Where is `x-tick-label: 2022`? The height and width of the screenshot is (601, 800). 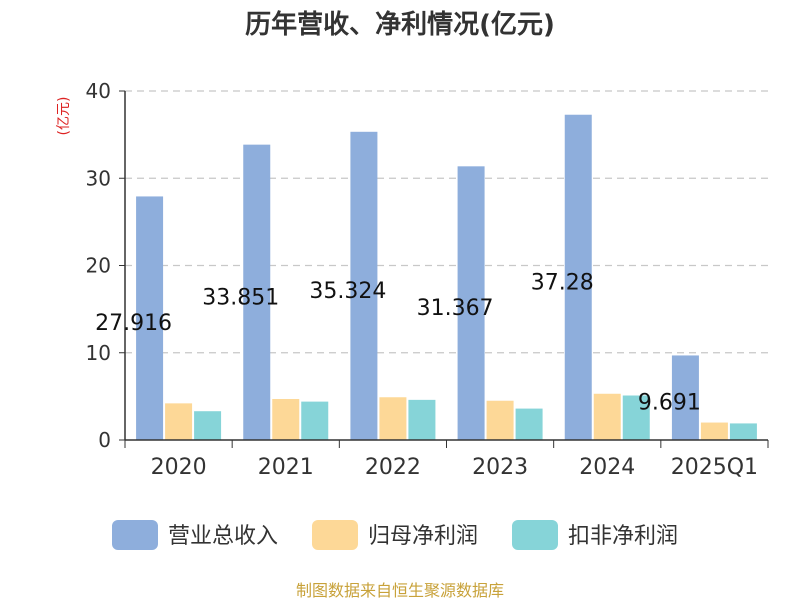 x-tick-label: 2022 is located at coordinates (393, 467).